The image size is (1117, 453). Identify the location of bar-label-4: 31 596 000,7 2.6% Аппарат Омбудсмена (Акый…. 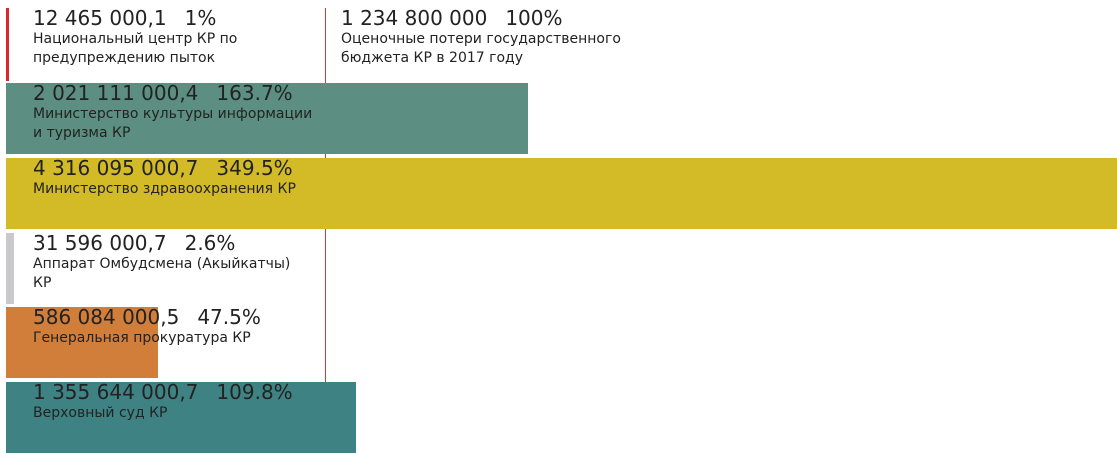
(173, 262).